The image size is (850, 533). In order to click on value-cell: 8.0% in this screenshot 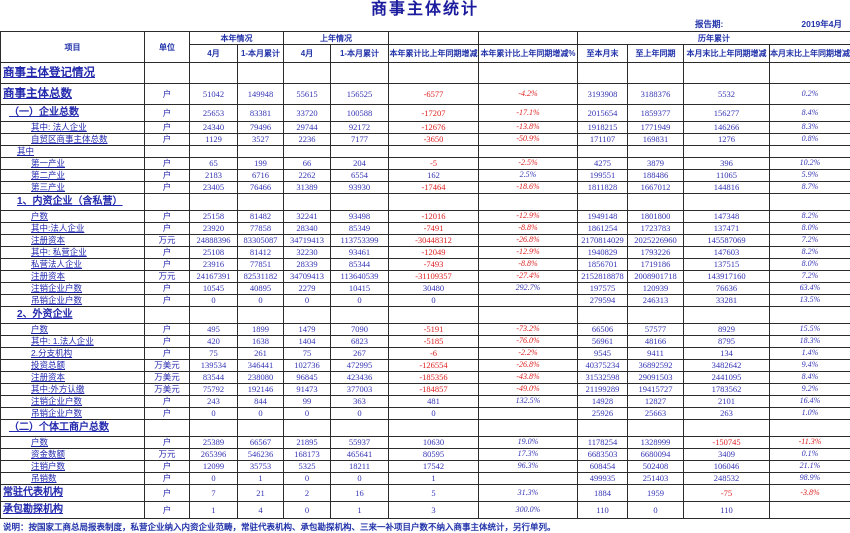, I will do `click(810, 265)`.